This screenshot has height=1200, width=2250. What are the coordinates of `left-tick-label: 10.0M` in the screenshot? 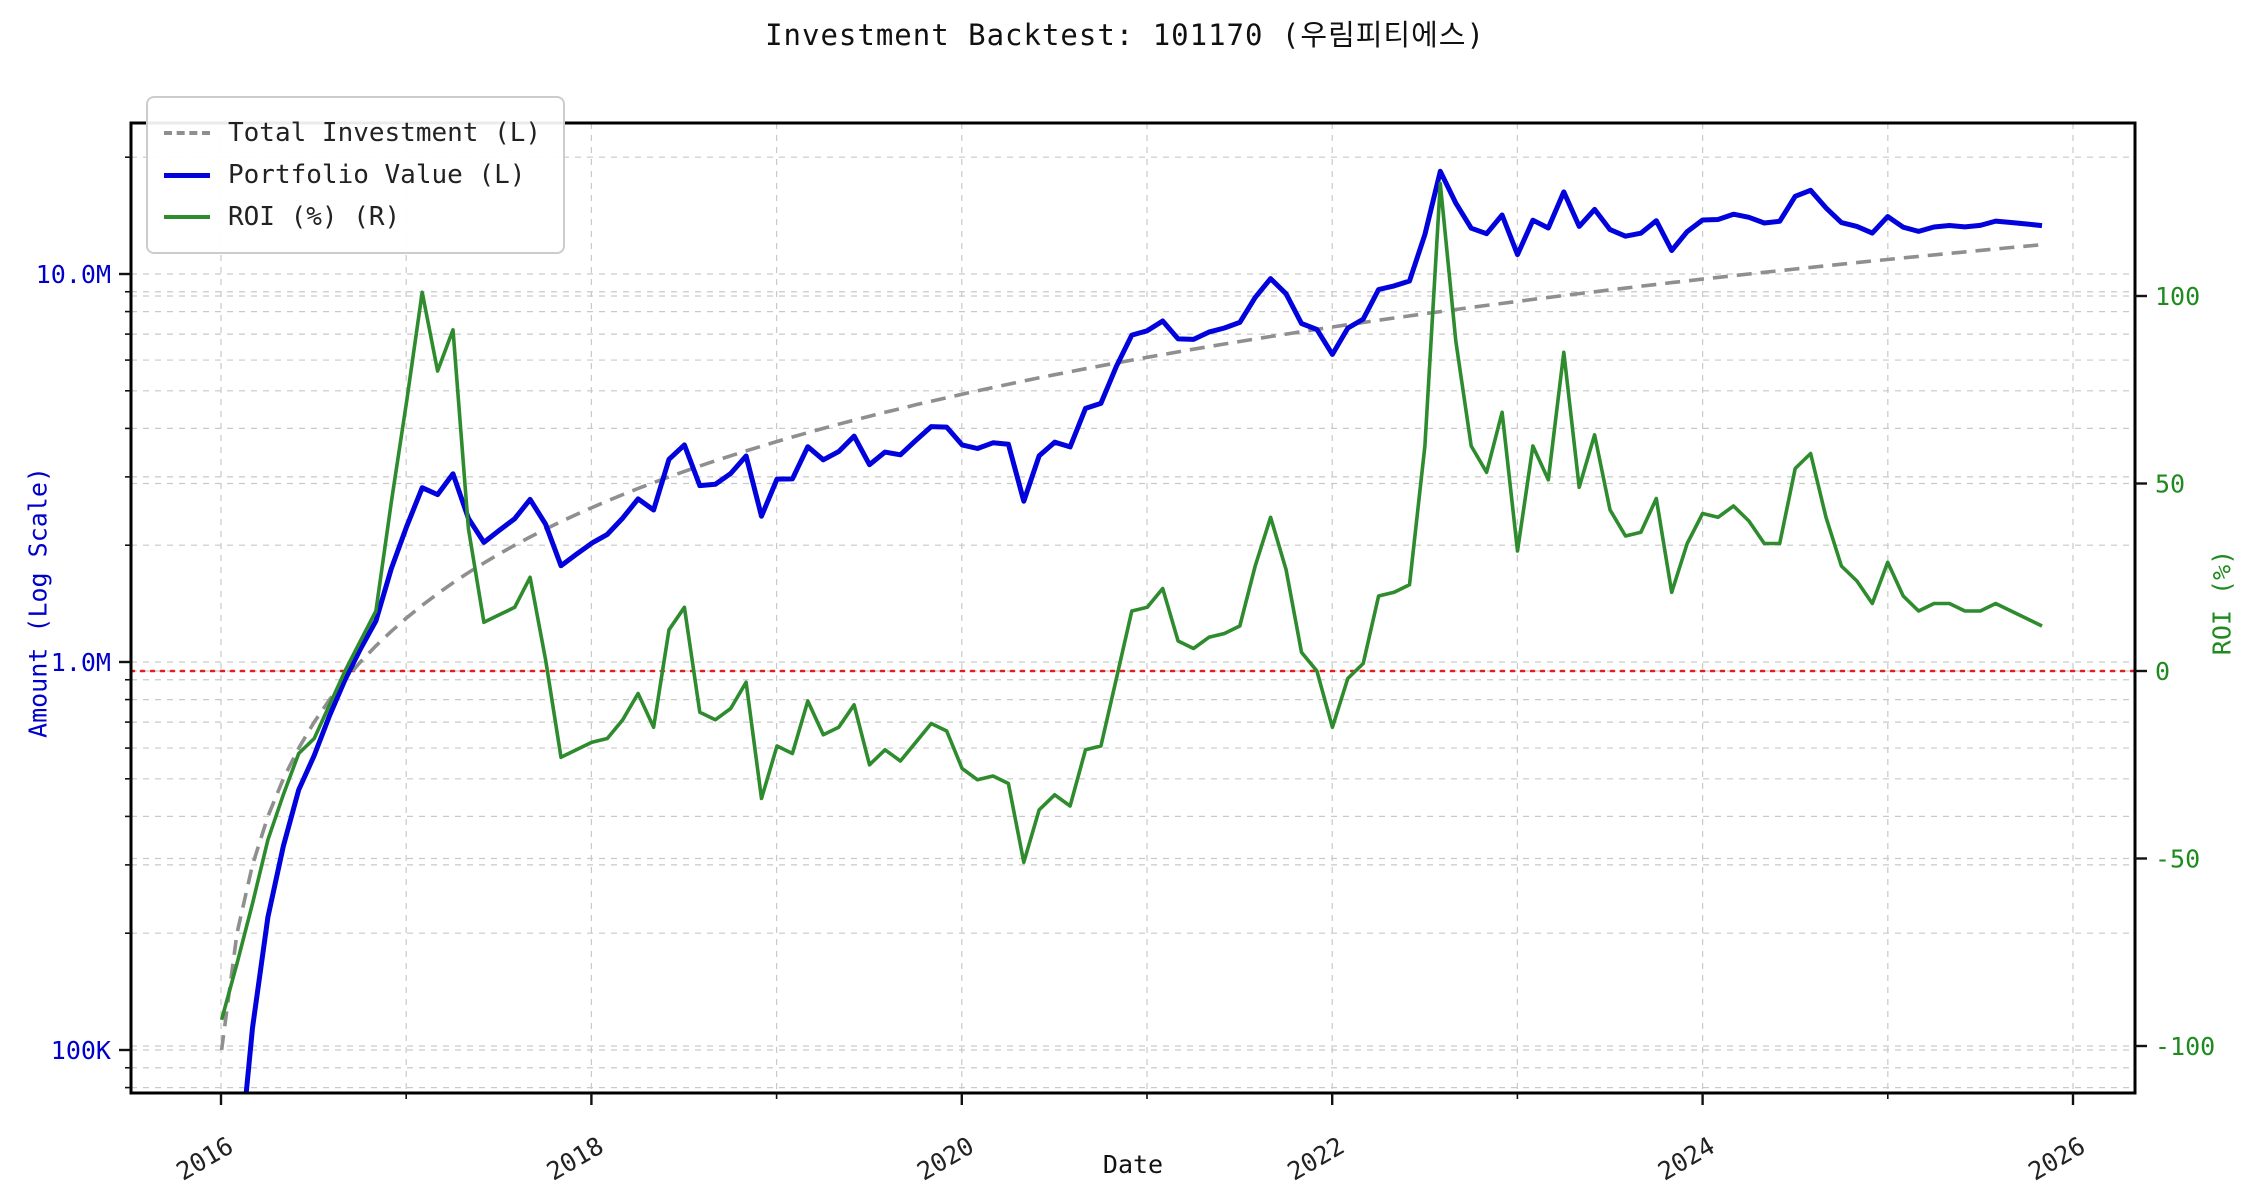 It's located at (73, 274).